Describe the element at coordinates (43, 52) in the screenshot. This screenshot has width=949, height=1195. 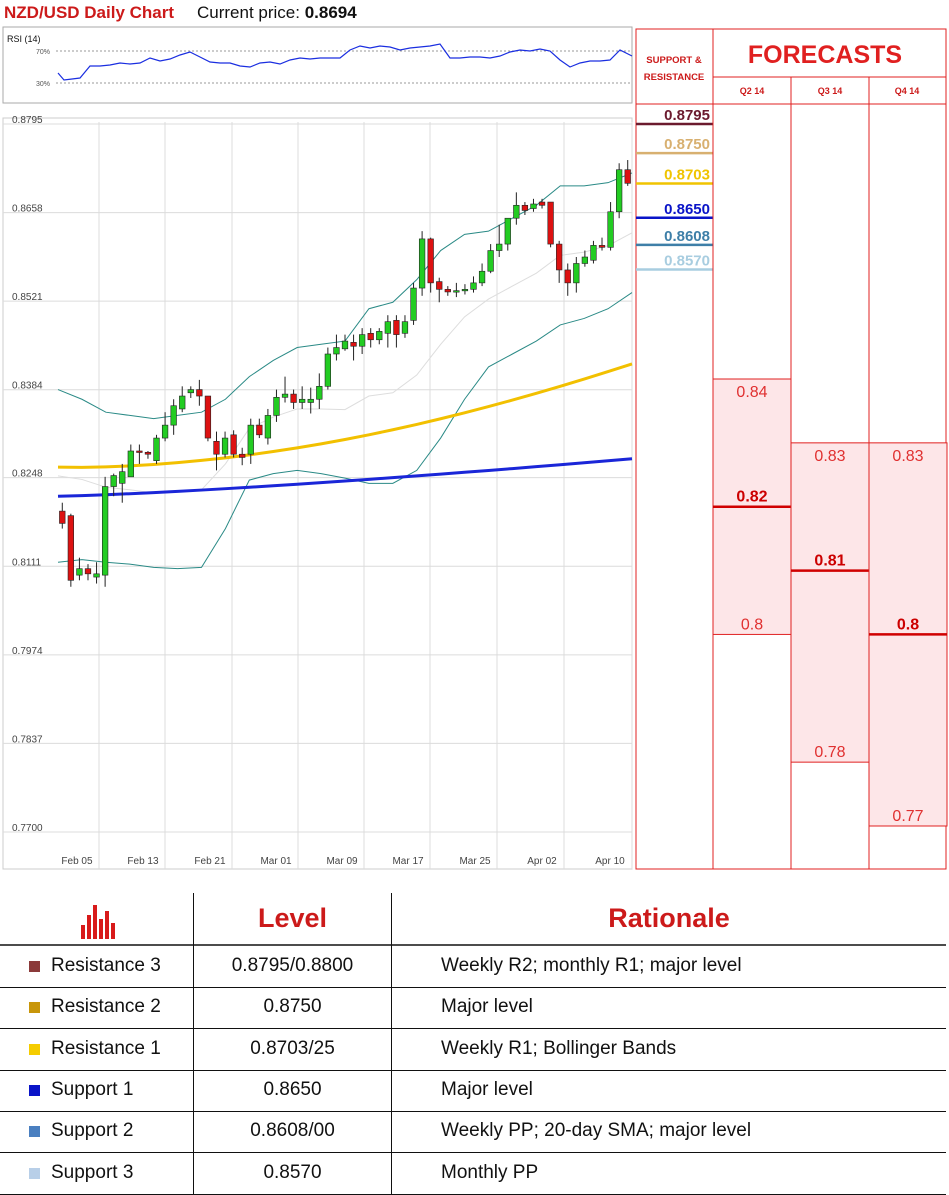
I see `rsi-upper-label: 70%` at that location.